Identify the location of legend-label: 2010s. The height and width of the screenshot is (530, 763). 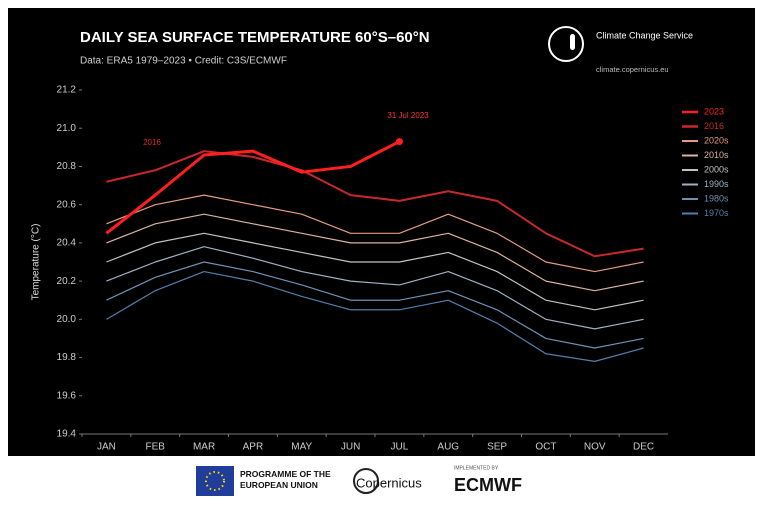
(716, 155).